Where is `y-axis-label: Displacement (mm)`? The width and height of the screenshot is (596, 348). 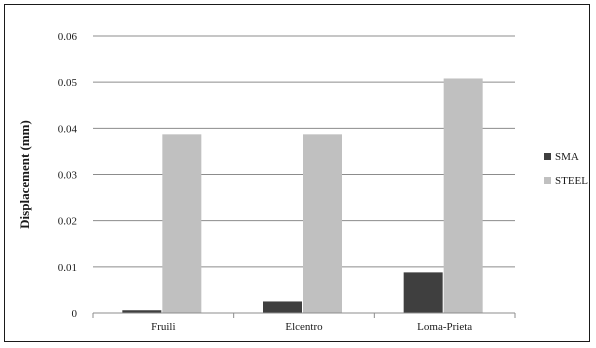
y-axis-label: Displacement (mm) is located at coordinates (24, 174).